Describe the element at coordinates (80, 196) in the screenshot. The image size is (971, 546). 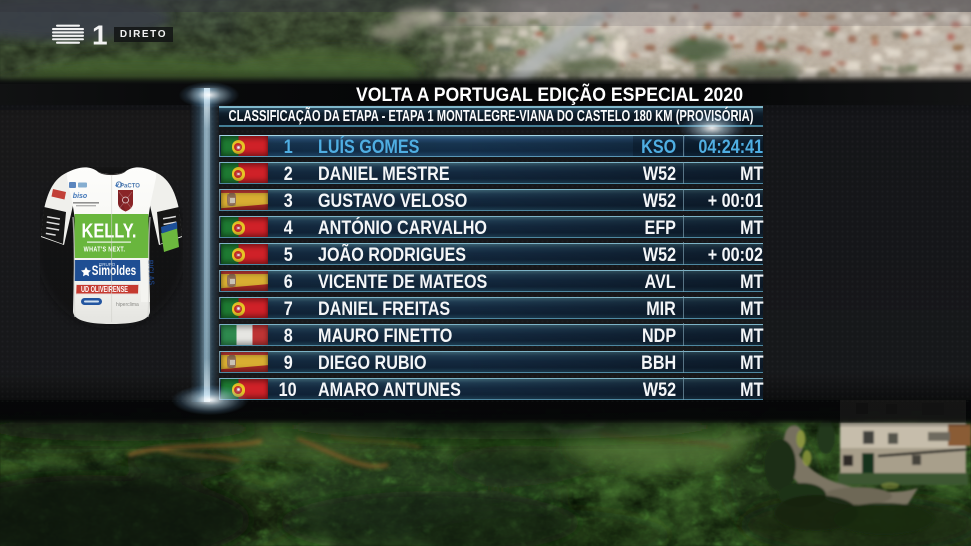
I see `svg-text: biso` at that location.